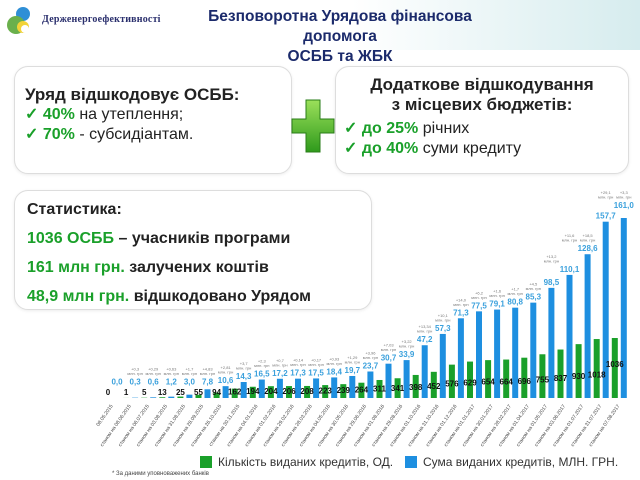 The height and width of the screenshot is (480, 640). I want to click on stats-heading: Статистика:, so click(74, 209).